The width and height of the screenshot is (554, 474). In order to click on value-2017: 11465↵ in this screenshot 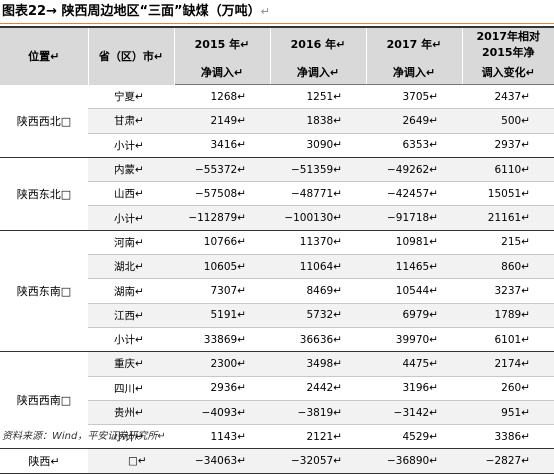, I will do `click(414, 267)`.